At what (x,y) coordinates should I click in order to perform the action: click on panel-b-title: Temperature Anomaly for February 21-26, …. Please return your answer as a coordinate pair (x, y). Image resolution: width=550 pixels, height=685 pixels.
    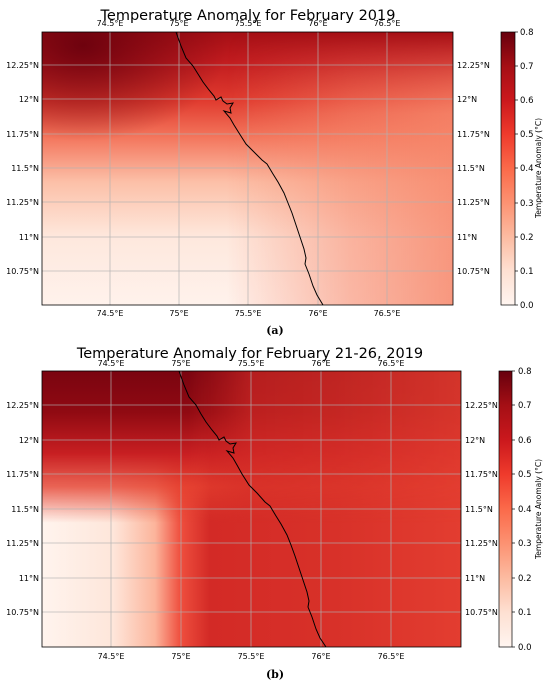
    Looking at the image, I should click on (249, 354).